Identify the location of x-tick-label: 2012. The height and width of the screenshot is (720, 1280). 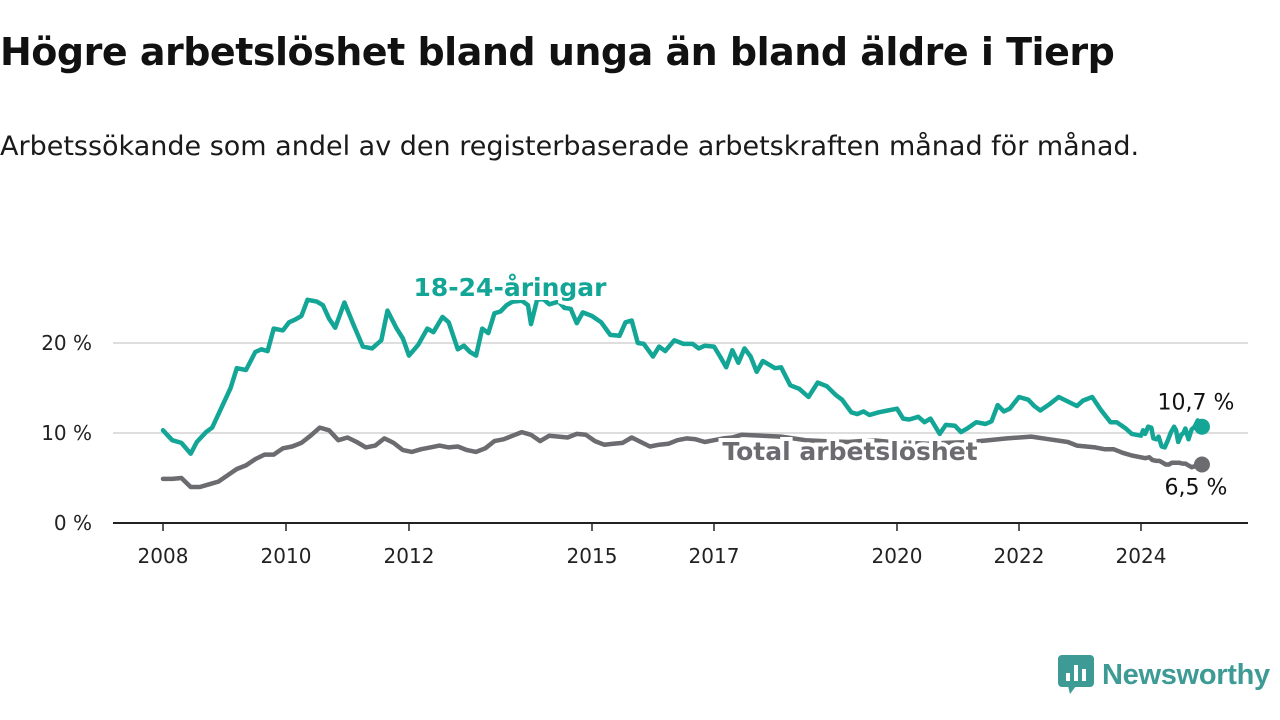
(409, 556).